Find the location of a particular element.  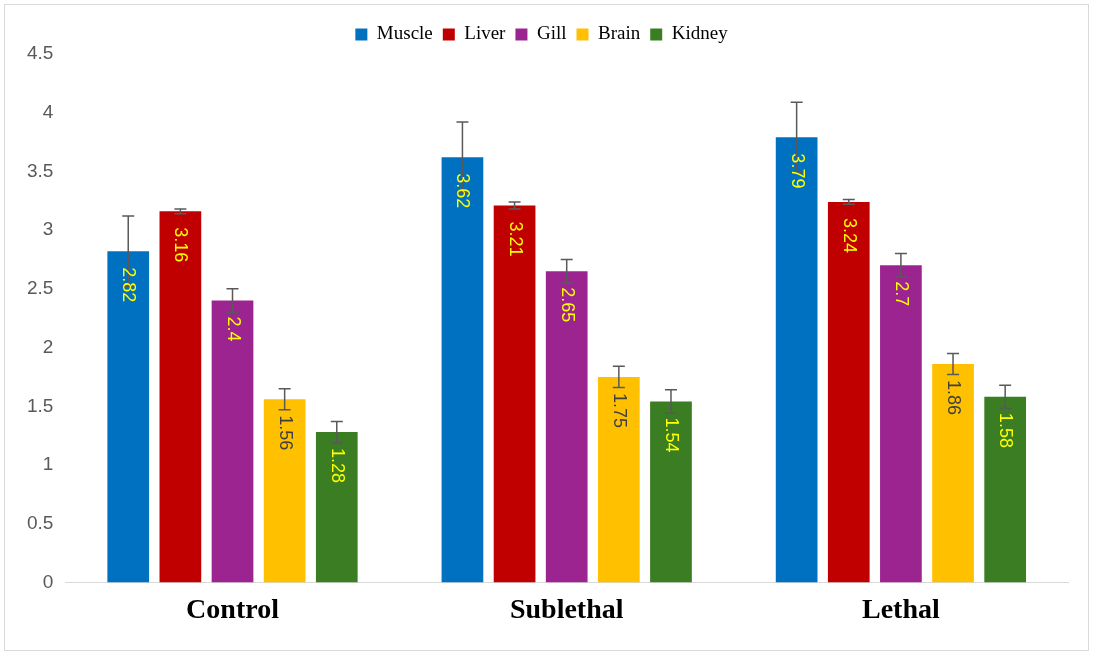

y-tick-label: 0.5 is located at coordinates (40, 522).